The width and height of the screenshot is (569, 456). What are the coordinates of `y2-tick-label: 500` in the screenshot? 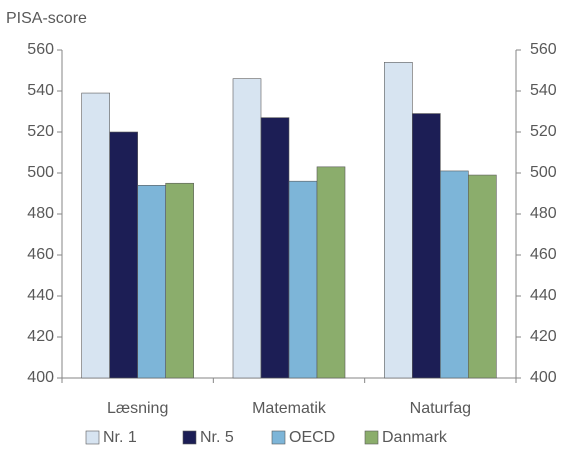 It's located at (543, 172).